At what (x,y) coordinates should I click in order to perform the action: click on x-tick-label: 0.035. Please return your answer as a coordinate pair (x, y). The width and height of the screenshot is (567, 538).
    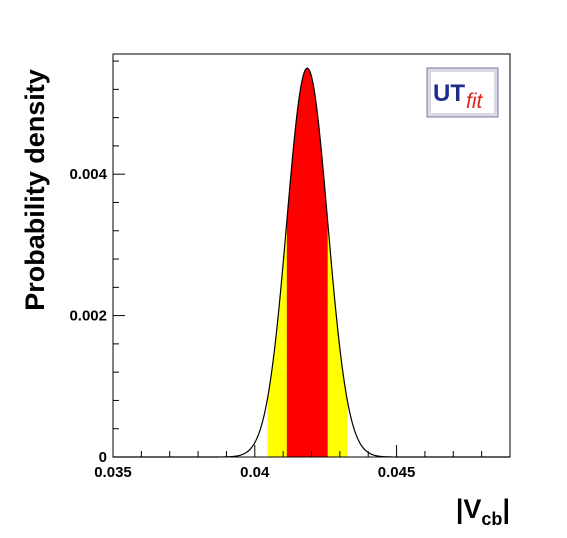
    Looking at the image, I should click on (113, 472).